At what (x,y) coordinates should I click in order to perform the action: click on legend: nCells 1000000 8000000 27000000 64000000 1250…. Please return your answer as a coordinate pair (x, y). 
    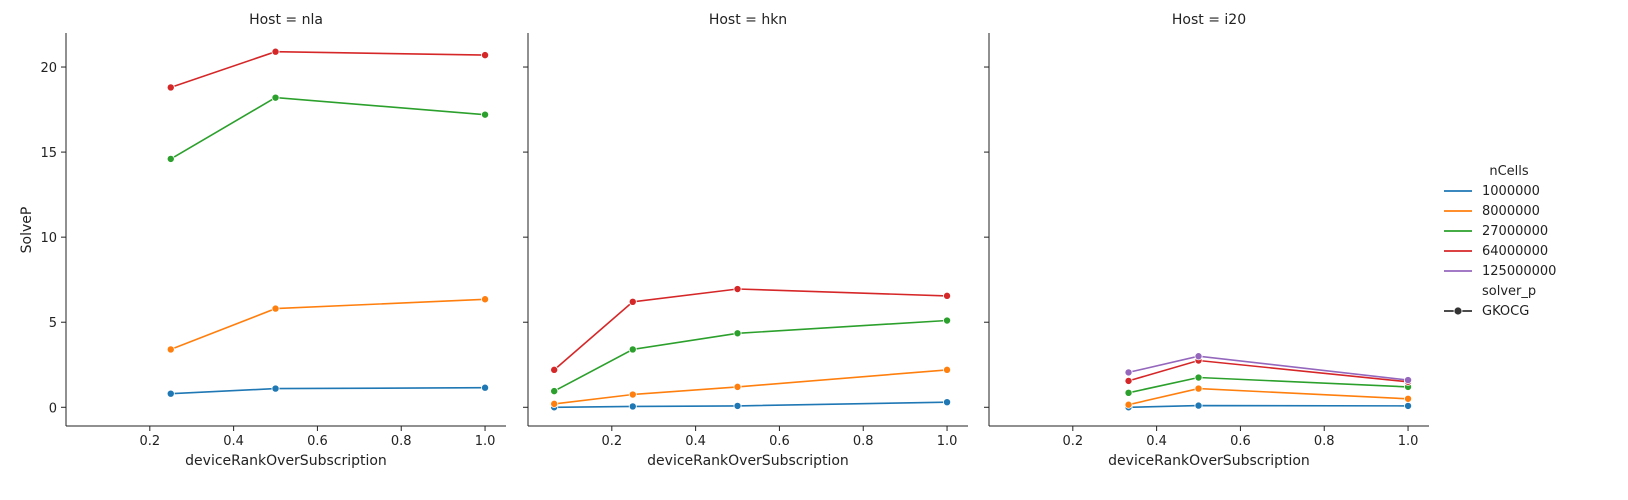
    Looking at the image, I should click on (1500, 241).